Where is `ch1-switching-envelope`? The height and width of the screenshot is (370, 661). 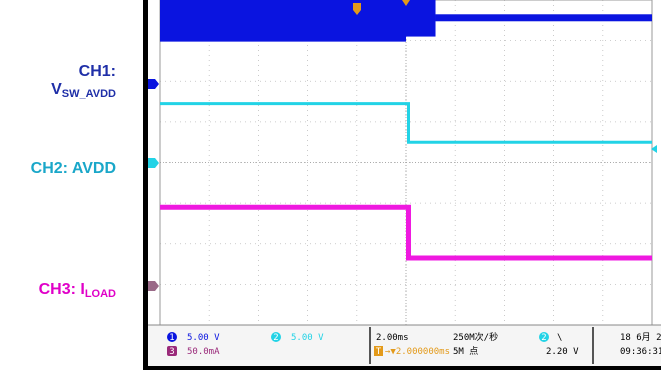 ch1-switching-envelope is located at coordinates (283, 21).